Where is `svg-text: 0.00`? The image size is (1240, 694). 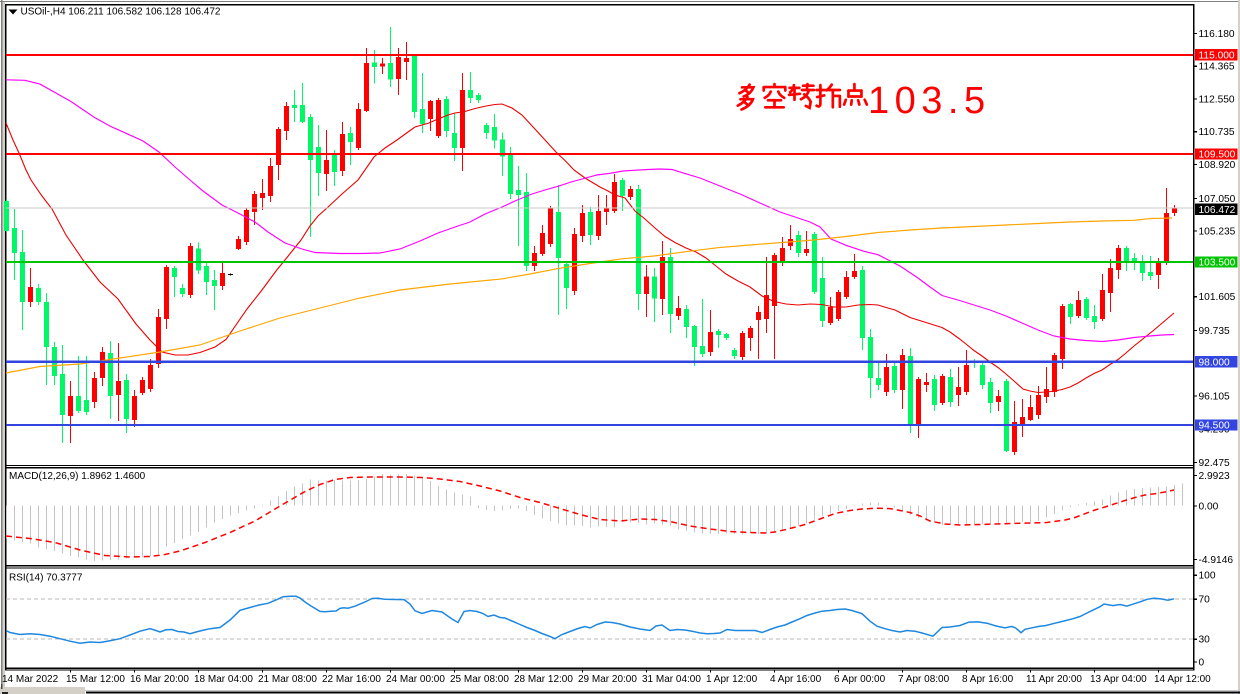
svg-text: 0.00 is located at coordinates (1209, 506).